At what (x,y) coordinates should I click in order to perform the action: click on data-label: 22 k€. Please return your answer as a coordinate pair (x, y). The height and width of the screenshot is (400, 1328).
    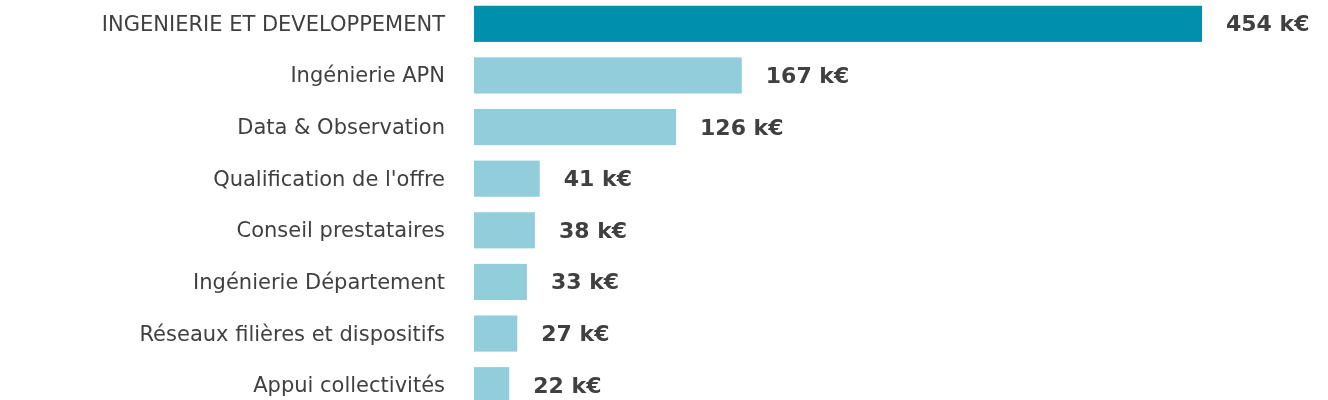
    Looking at the image, I should click on (567, 385).